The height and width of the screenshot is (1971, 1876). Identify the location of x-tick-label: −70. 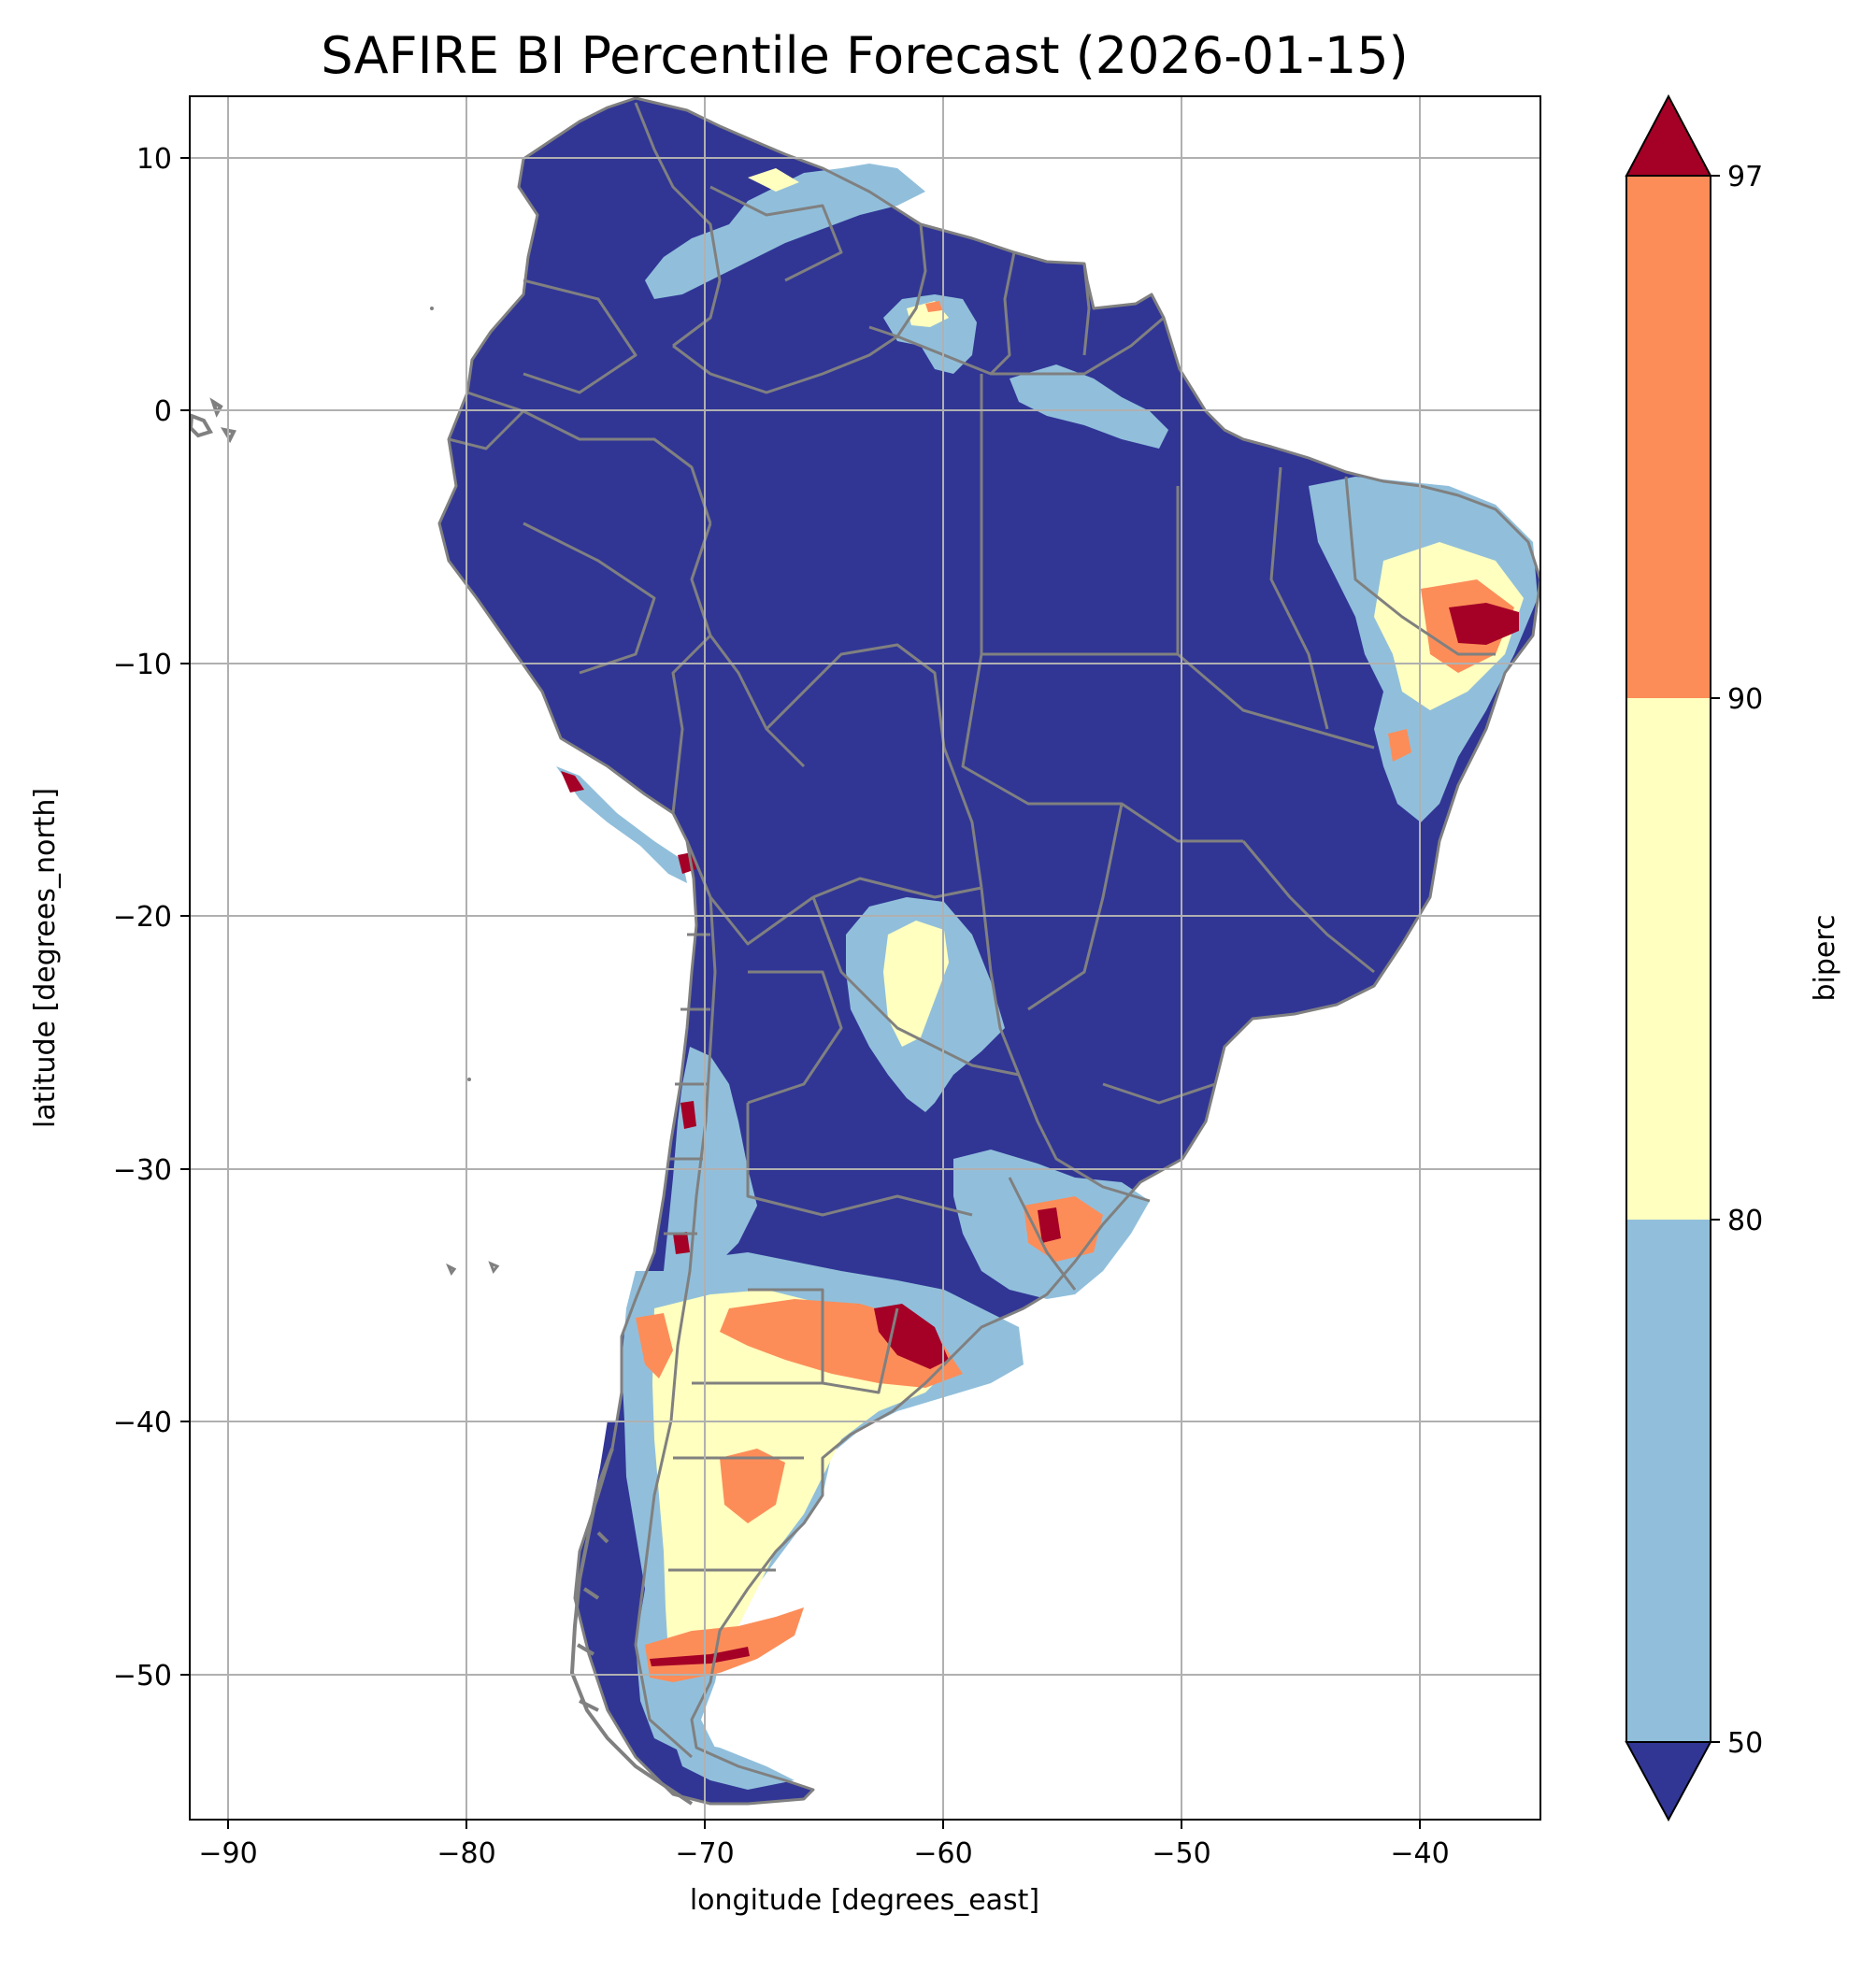
(704, 1853).